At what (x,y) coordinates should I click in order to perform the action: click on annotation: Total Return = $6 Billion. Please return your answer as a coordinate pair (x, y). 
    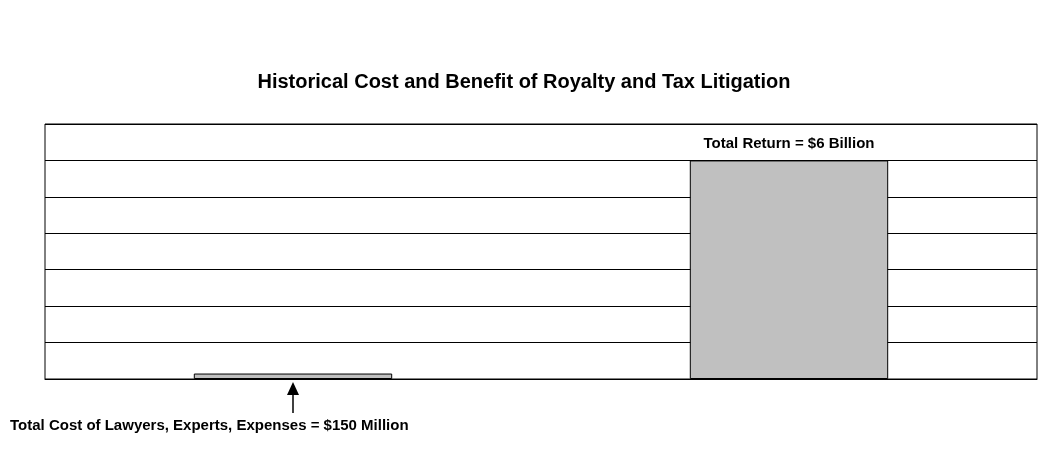
    Looking at the image, I should click on (789, 142).